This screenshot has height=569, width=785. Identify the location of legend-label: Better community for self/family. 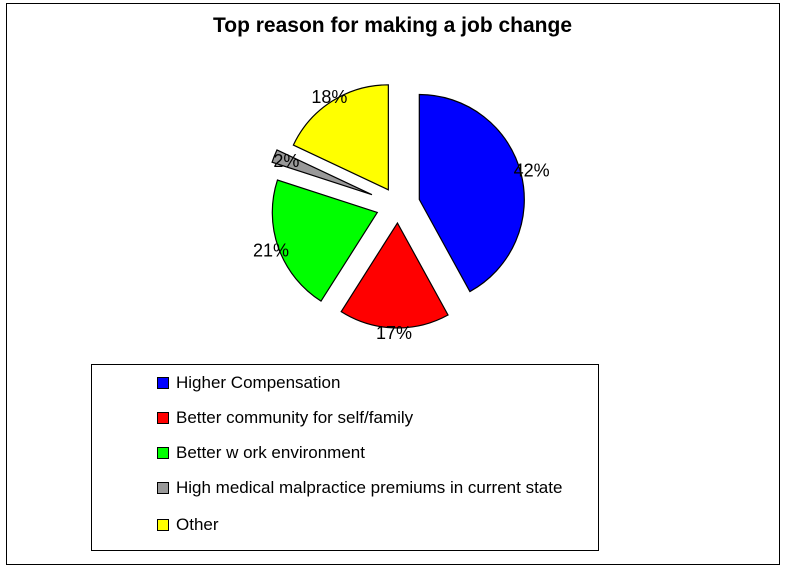
(295, 417).